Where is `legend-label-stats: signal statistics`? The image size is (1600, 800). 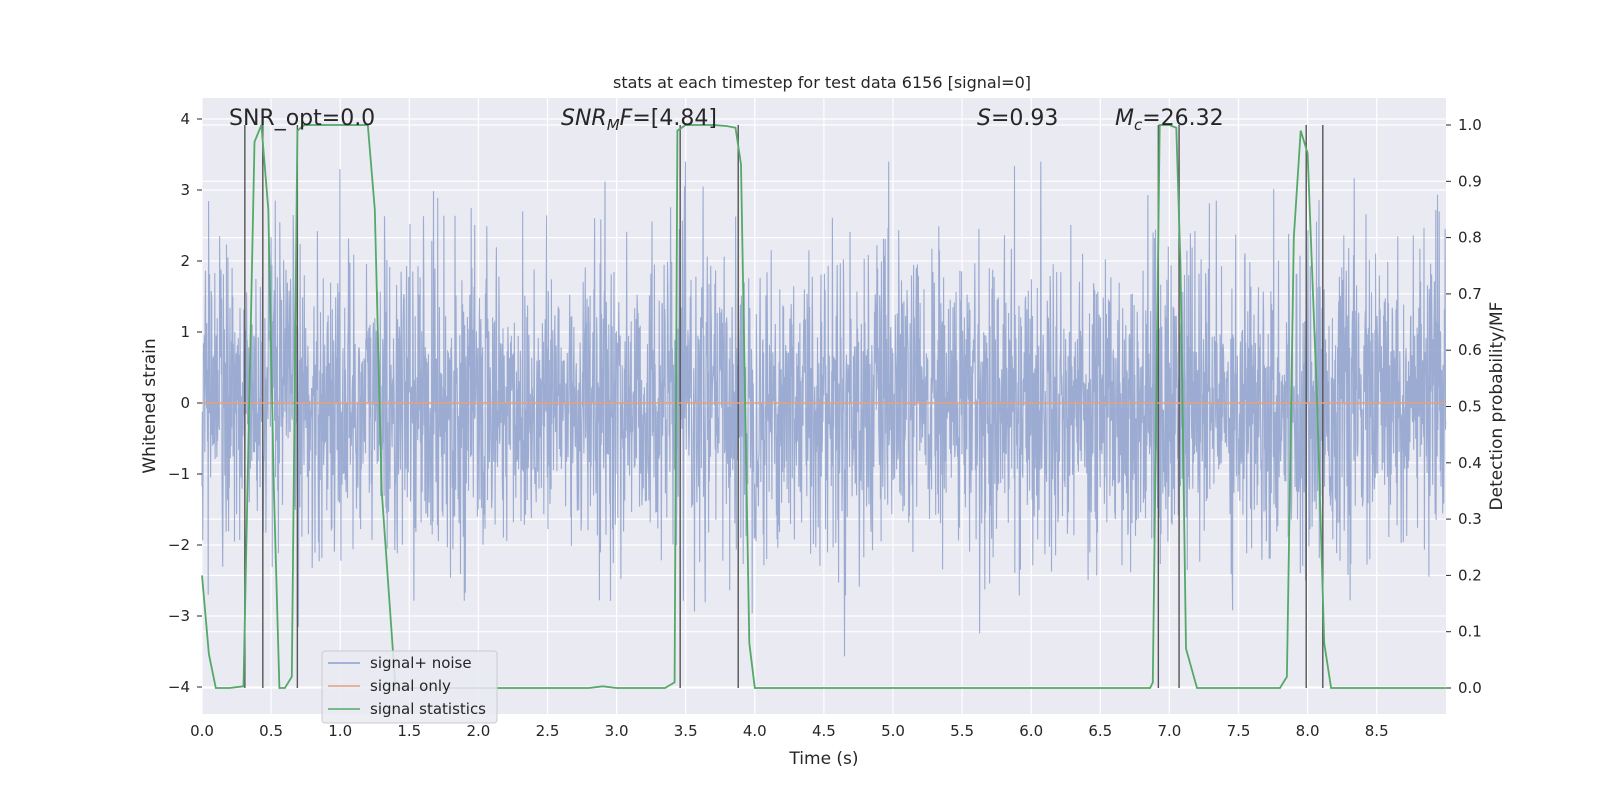 legend-label-stats: signal statistics is located at coordinates (428, 709).